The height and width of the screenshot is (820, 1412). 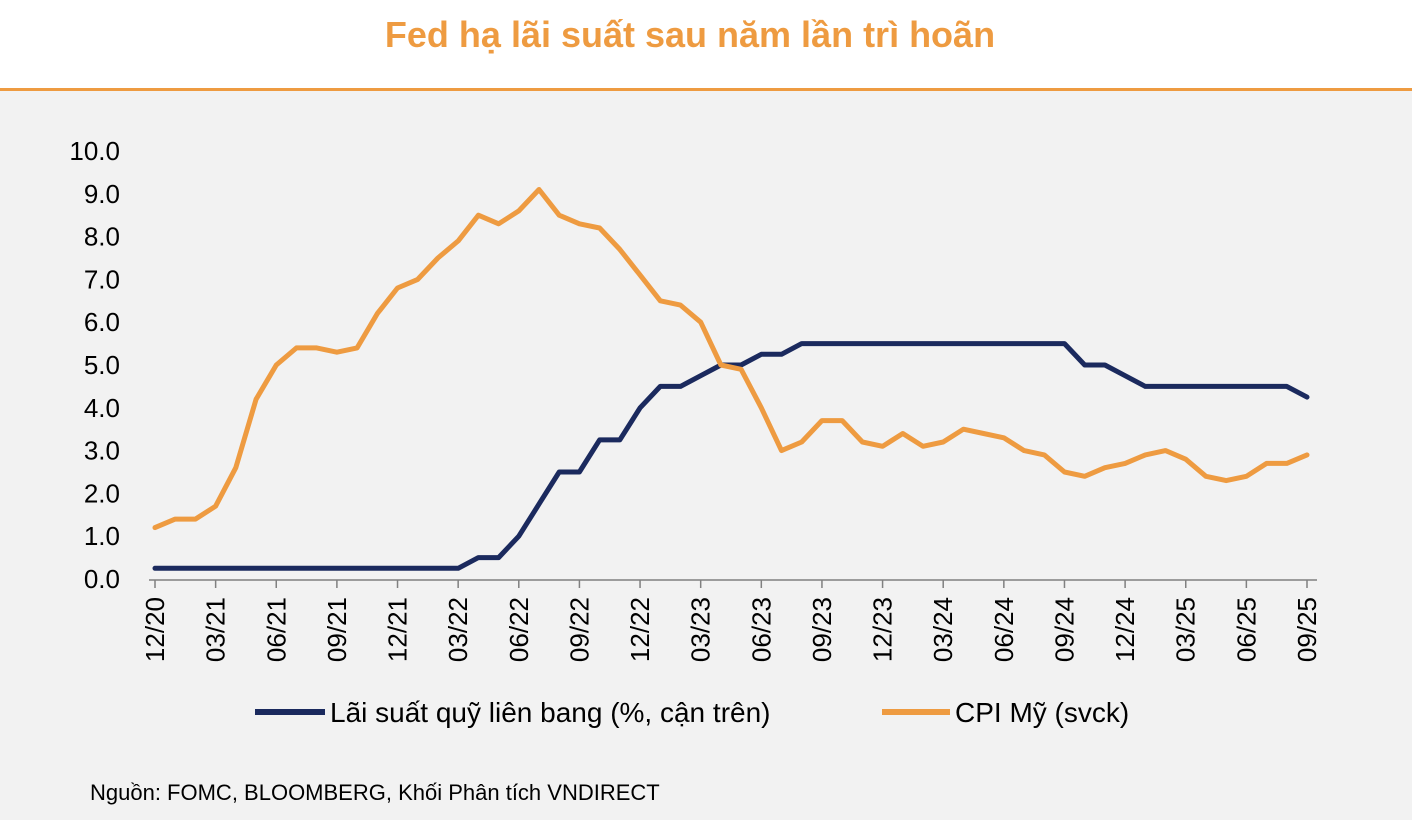 I want to click on y-tick-label: 3.0, so click(x=102, y=451).